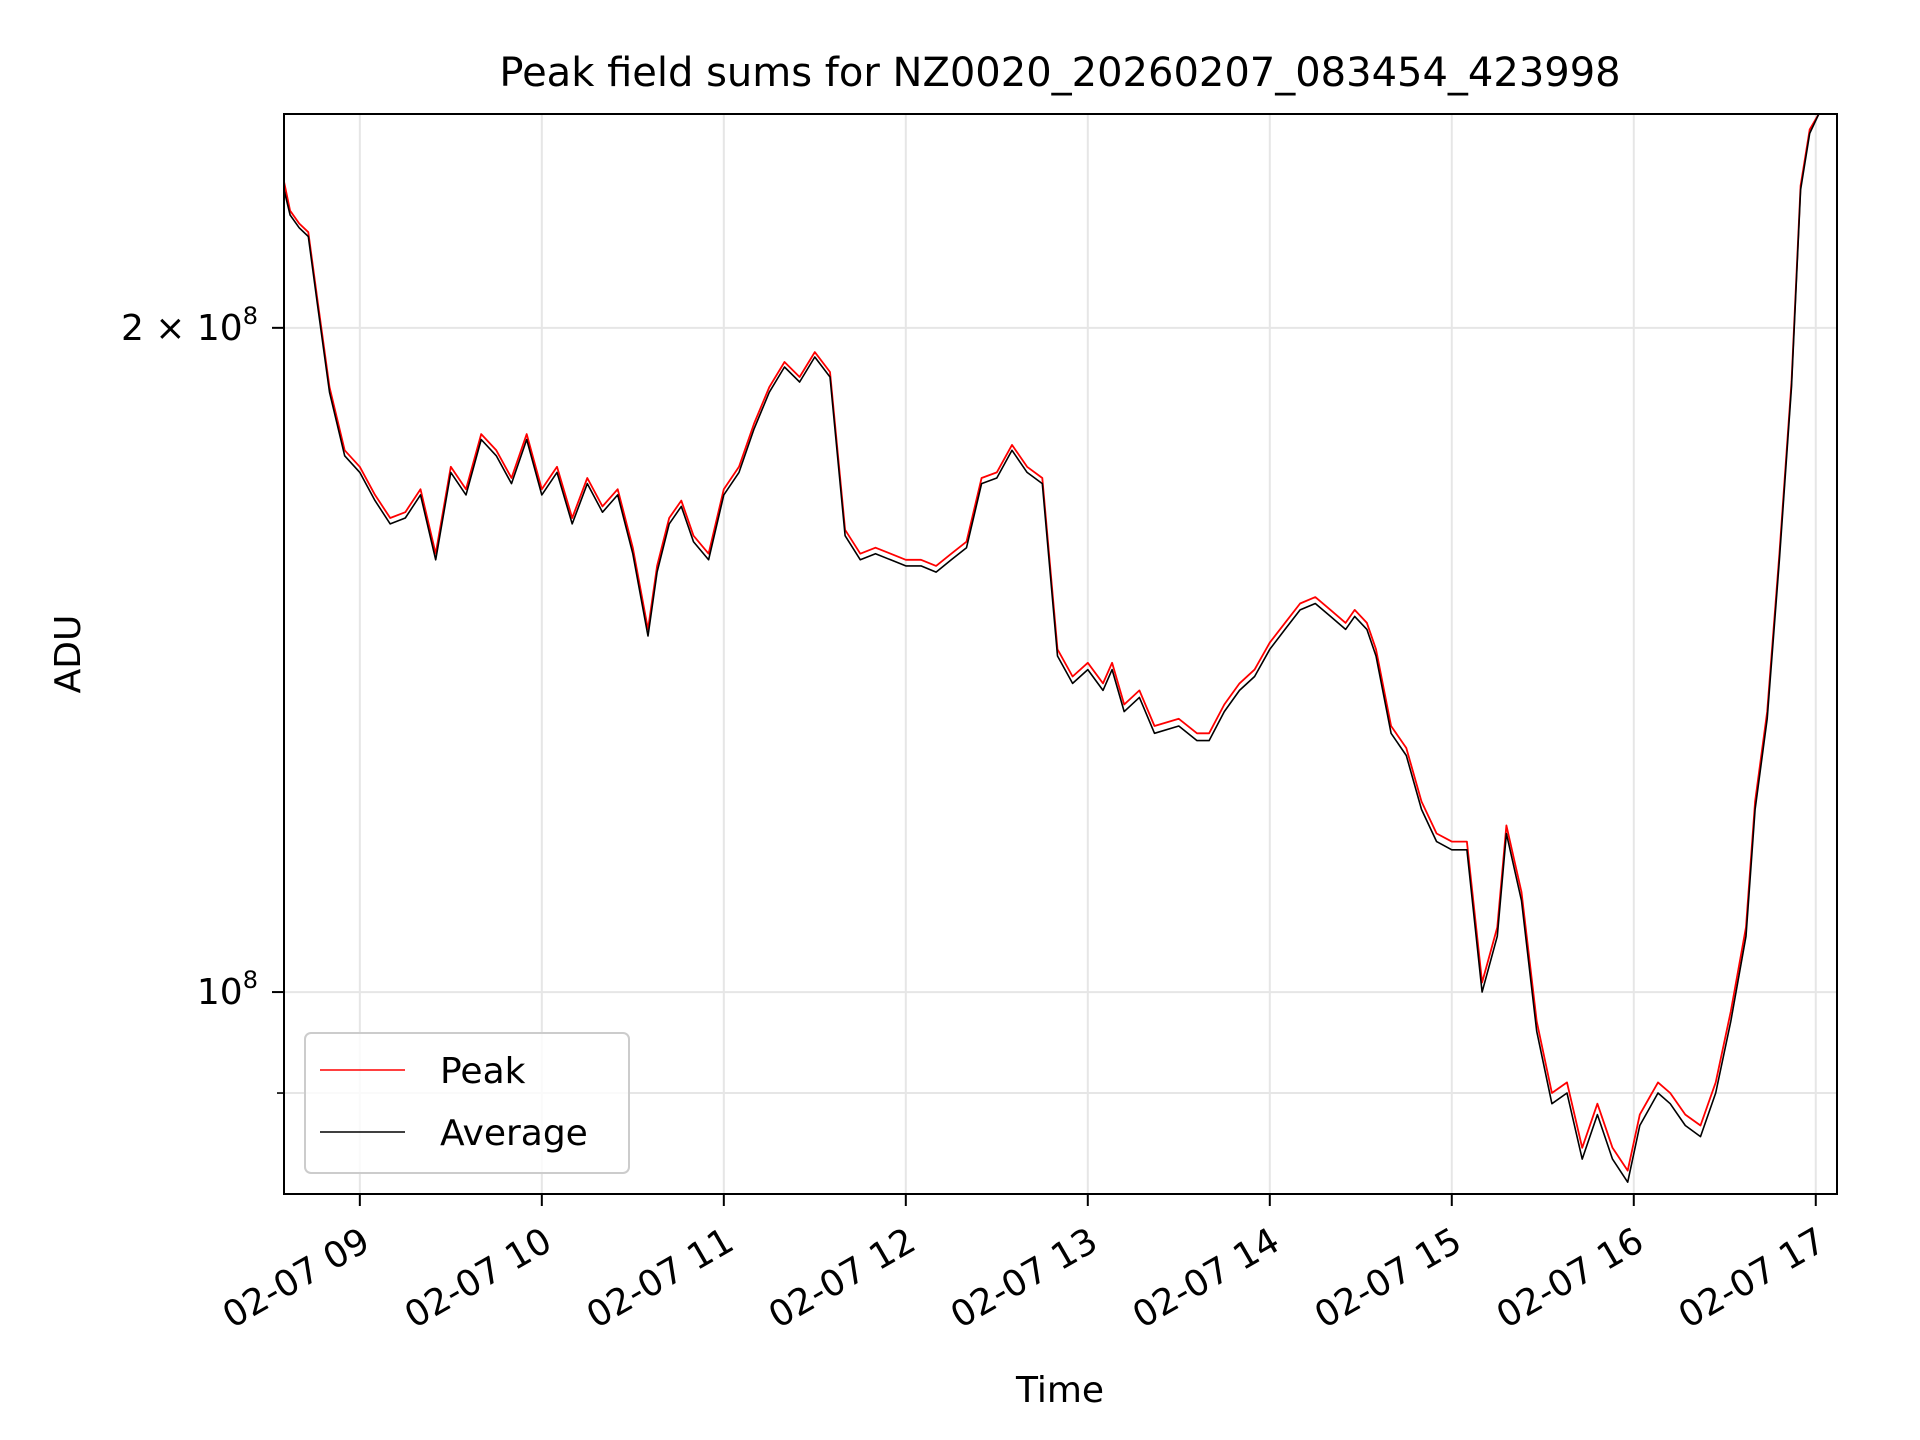  What do you see at coordinates (478, 1278) in the screenshot?
I see `x-tick-label: 02-07 10` at bounding box center [478, 1278].